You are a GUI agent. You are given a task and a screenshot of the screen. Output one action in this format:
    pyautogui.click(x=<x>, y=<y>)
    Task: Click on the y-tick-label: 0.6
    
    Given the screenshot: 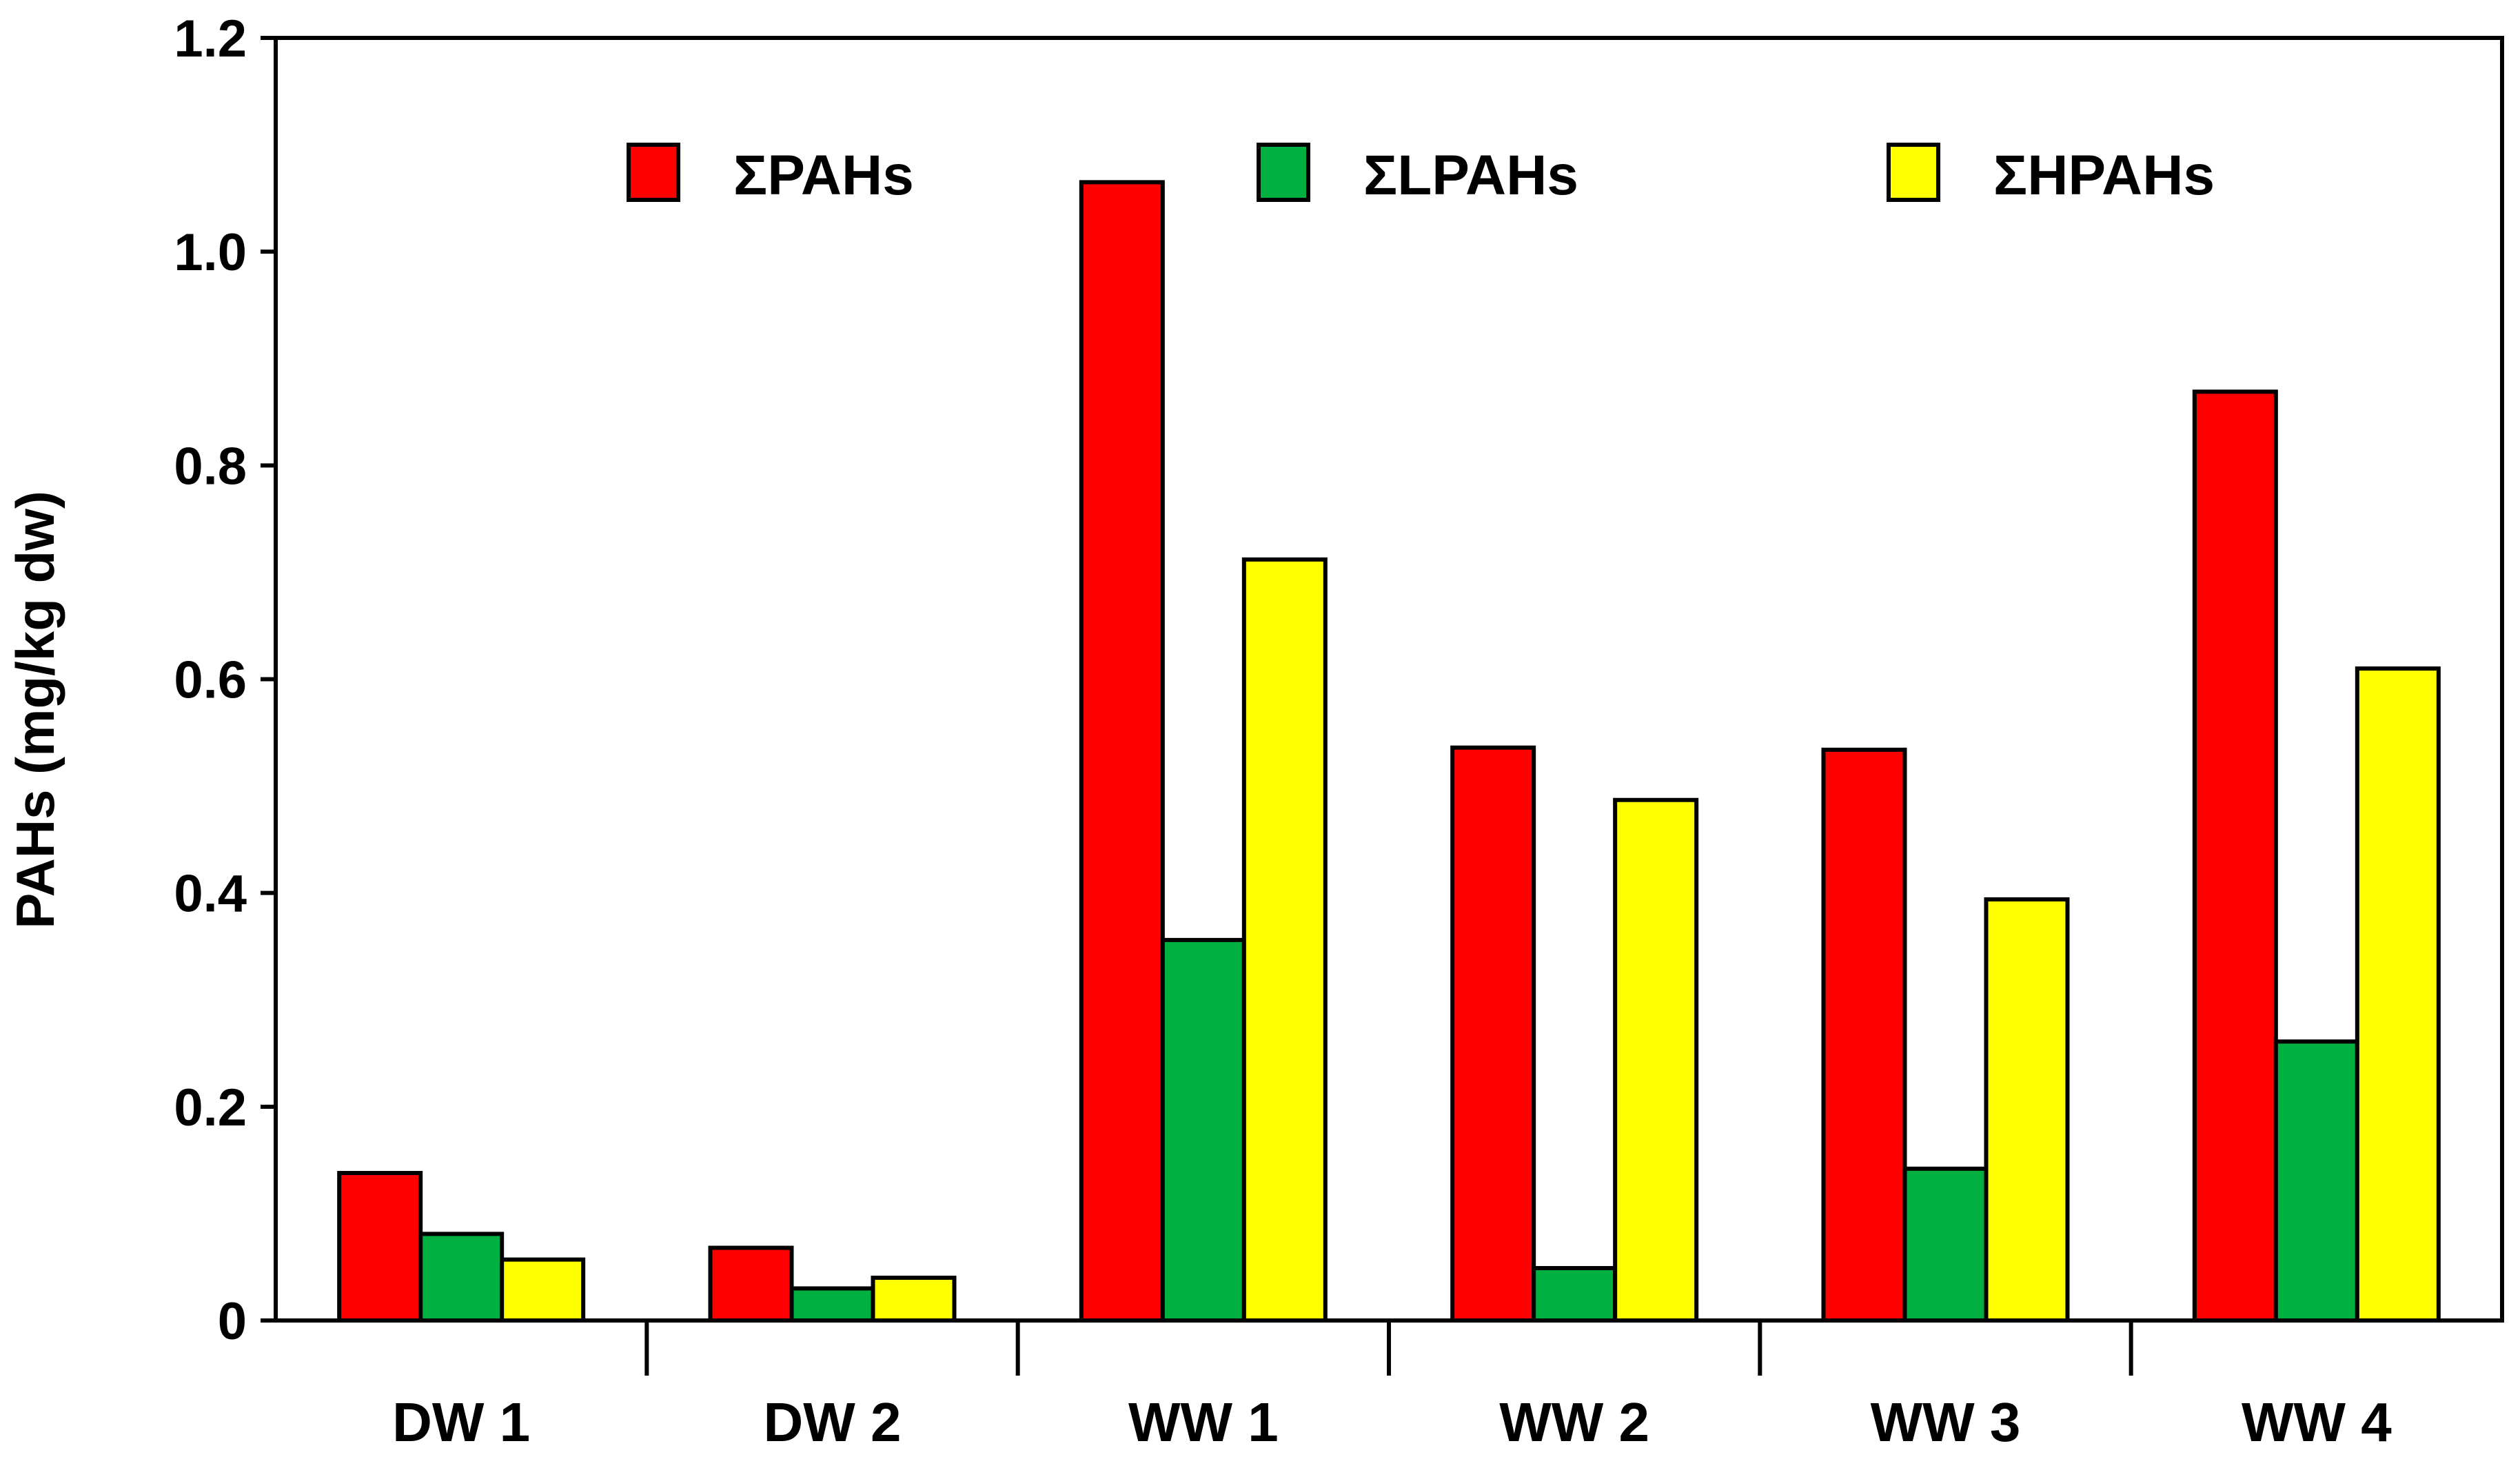 What is the action you would take?
    pyautogui.click(x=210, y=680)
    